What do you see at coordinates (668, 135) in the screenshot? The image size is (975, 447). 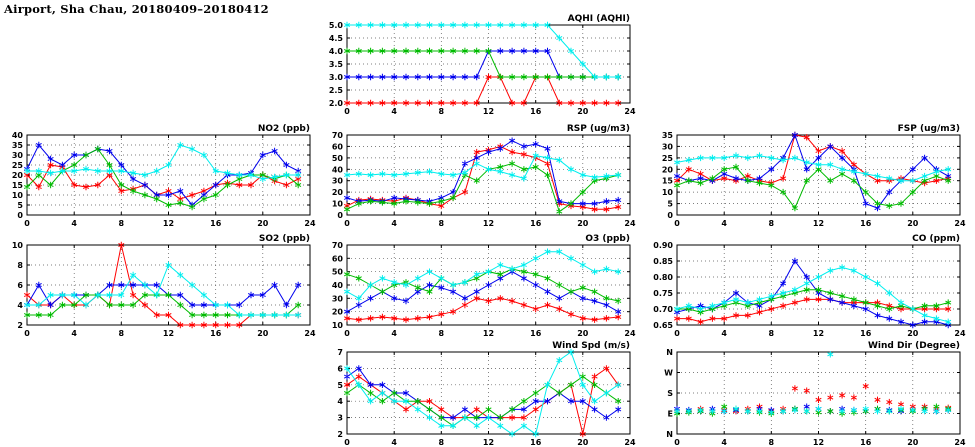 I see `y-tick-label: 35` at bounding box center [668, 135].